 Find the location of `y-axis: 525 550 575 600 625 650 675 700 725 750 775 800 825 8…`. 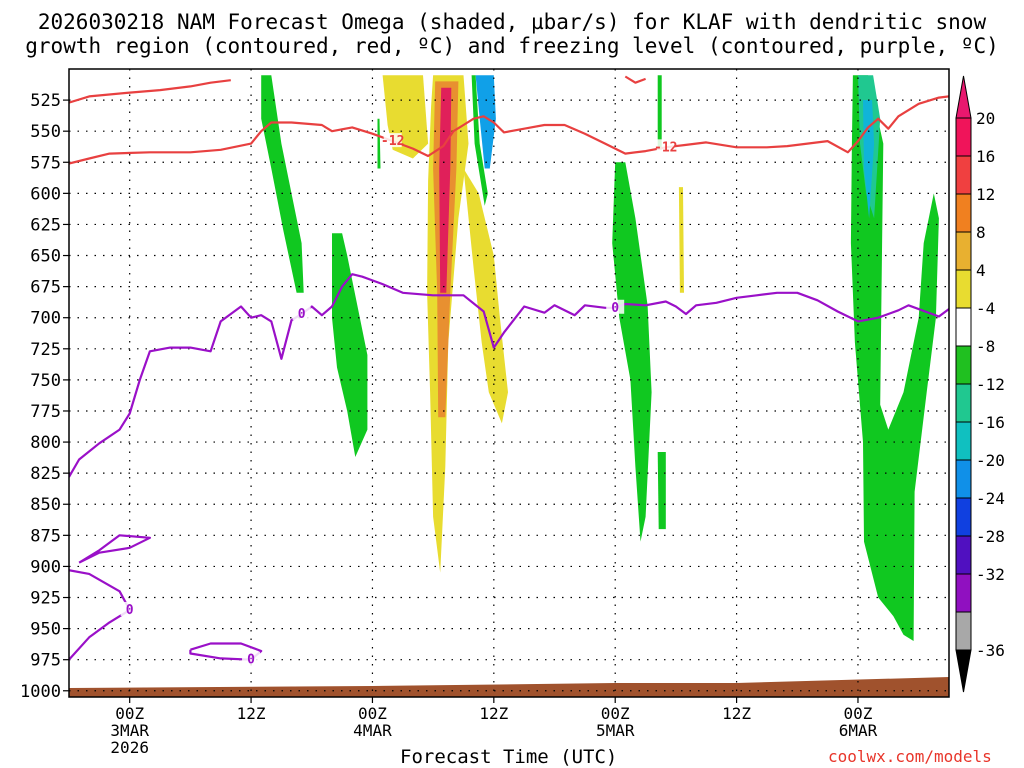

y-axis: 525 550 575 600 625 650 675 700 725 750 775 800 825 8… is located at coordinates (44, 396).